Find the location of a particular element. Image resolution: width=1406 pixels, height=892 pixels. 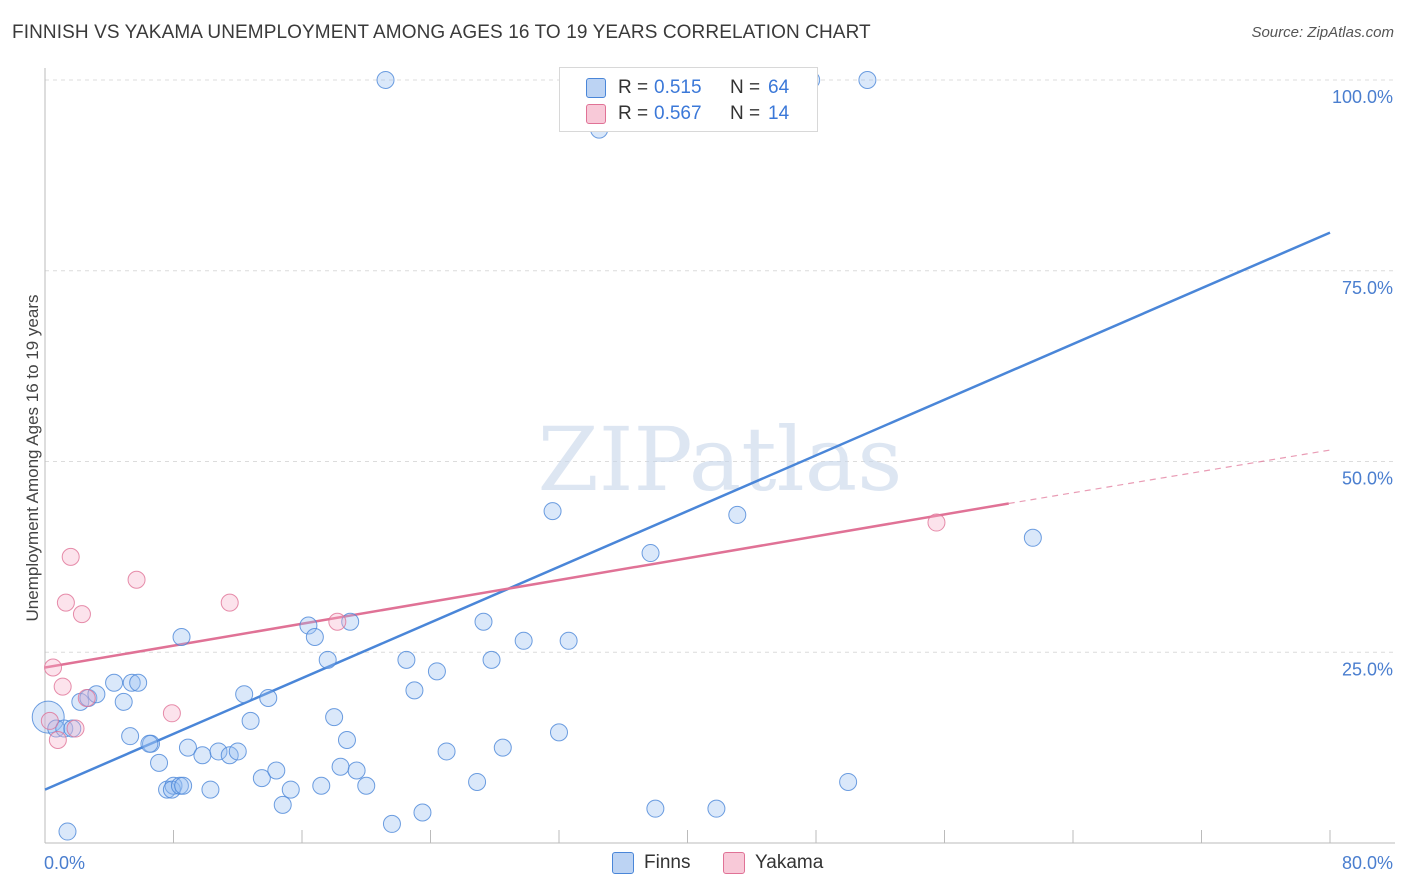

y-tick-label: 25.0% is located at coordinates (1367, 669).